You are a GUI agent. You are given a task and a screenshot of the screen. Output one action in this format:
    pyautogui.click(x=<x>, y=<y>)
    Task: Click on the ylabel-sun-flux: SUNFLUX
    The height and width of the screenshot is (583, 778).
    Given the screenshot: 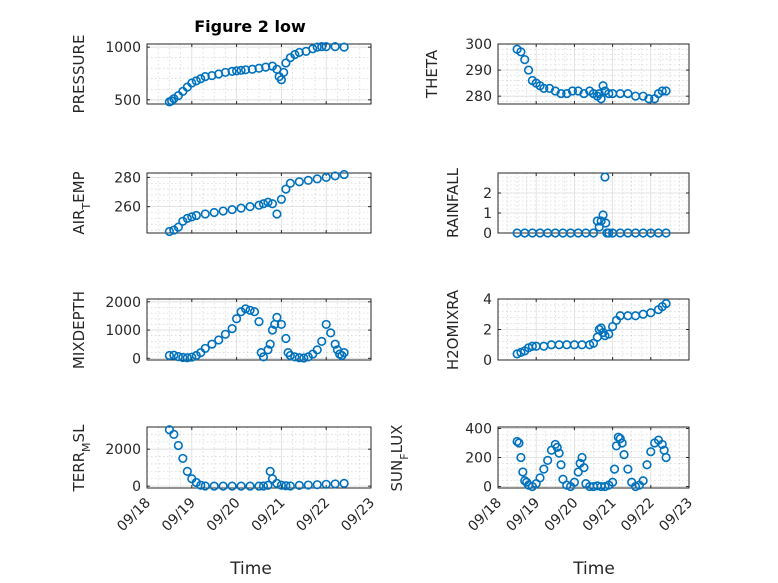 What is the action you would take?
    pyautogui.click(x=399, y=458)
    